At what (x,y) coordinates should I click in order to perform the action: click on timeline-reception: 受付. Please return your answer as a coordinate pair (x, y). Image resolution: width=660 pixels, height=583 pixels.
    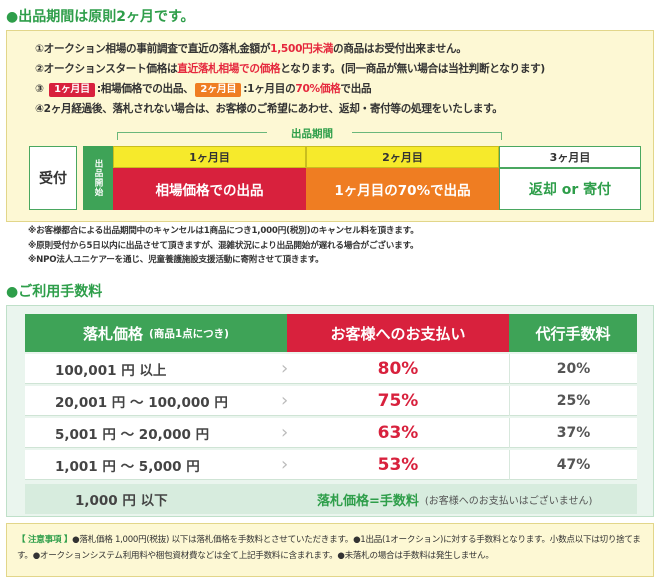
    Looking at the image, I should click on (53, 178).